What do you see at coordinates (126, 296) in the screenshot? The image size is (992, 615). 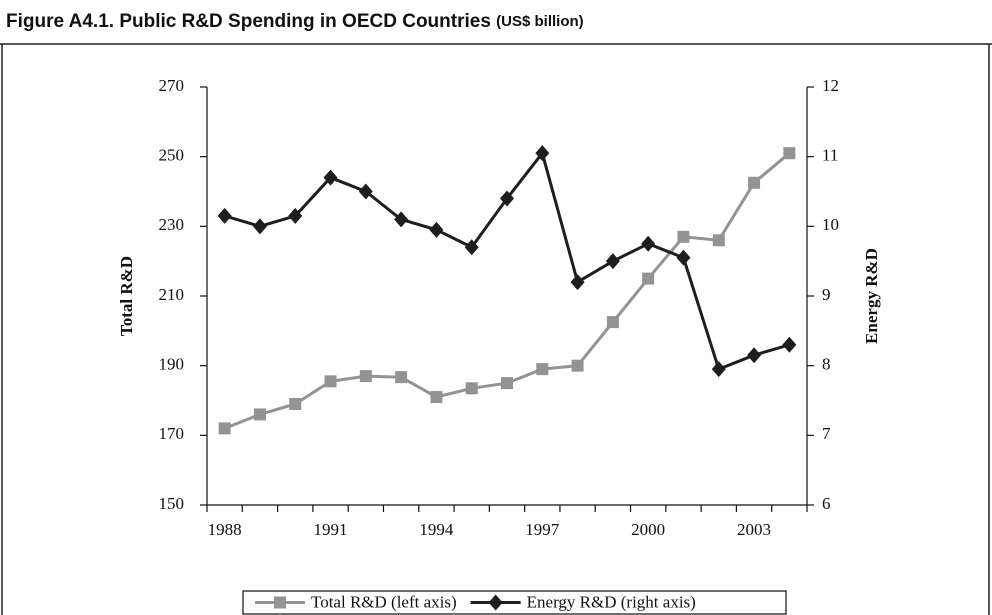 I see `y-axis-title: Total R&D` at bounding box center [126, 296].